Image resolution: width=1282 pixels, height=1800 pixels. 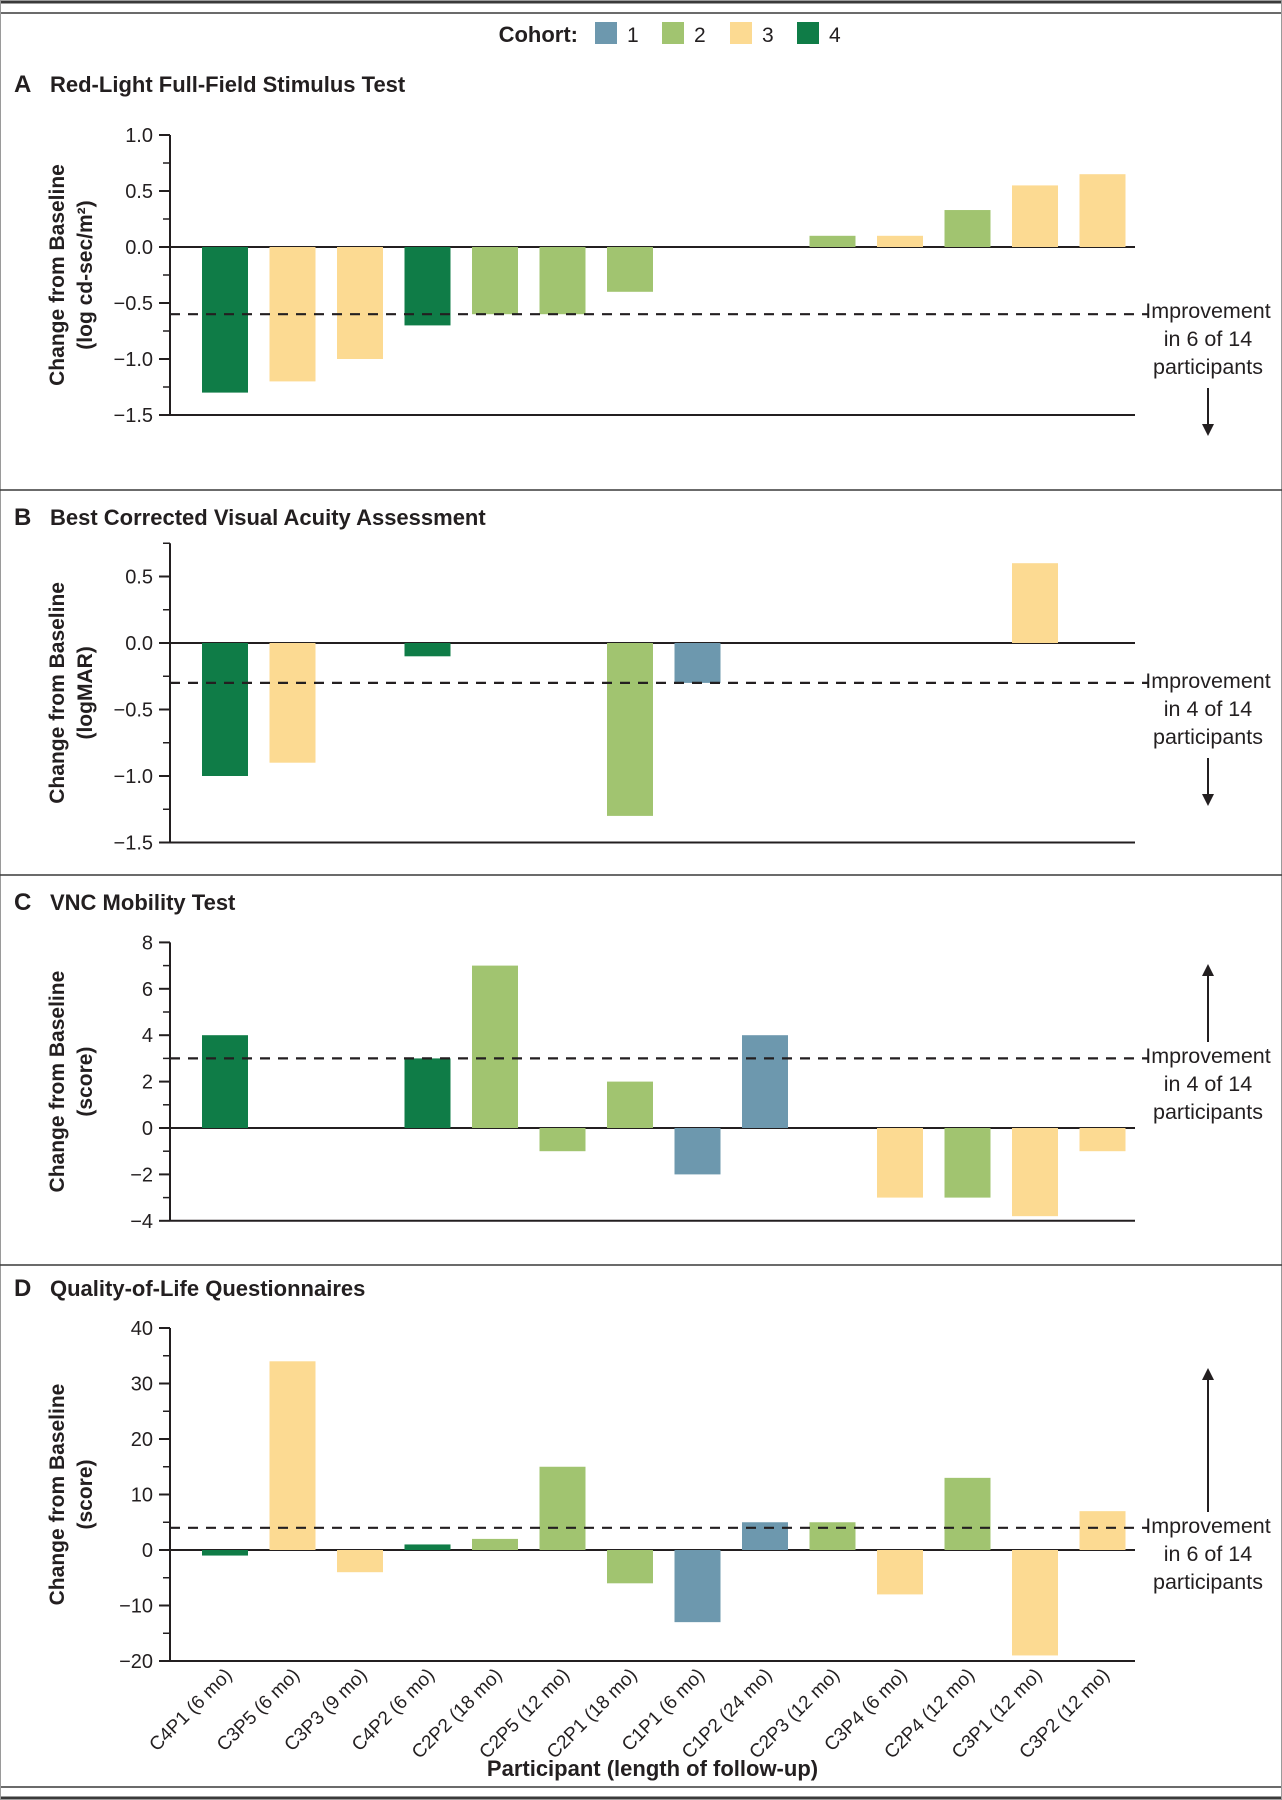 I want to click on y-tick-label: −4, so click(x=141, y=1222).